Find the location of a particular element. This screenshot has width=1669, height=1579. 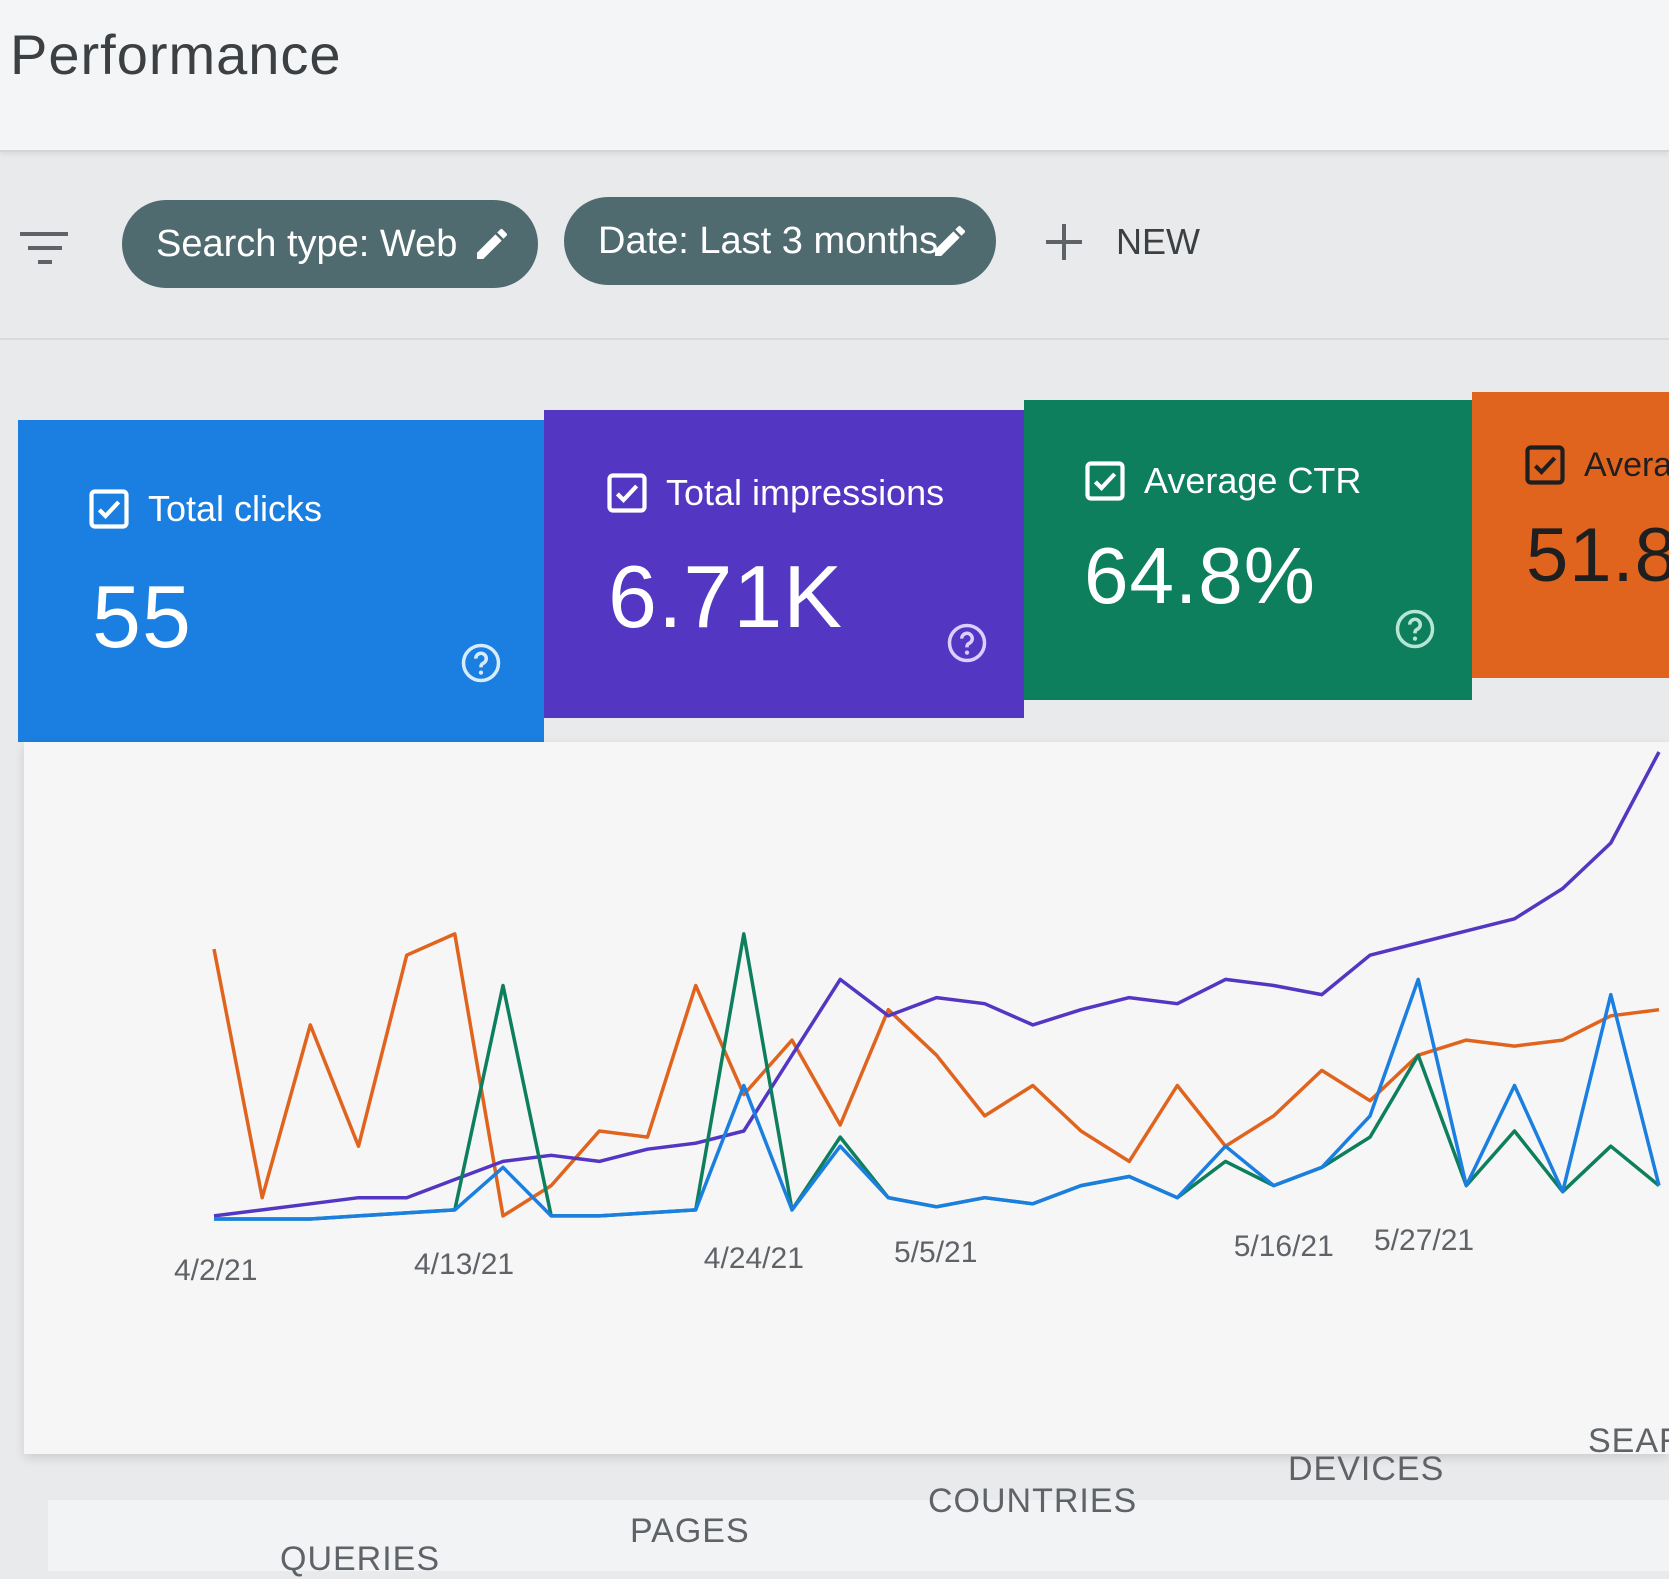

metric-label-row: Averag is located at coordinates (1596, 465).